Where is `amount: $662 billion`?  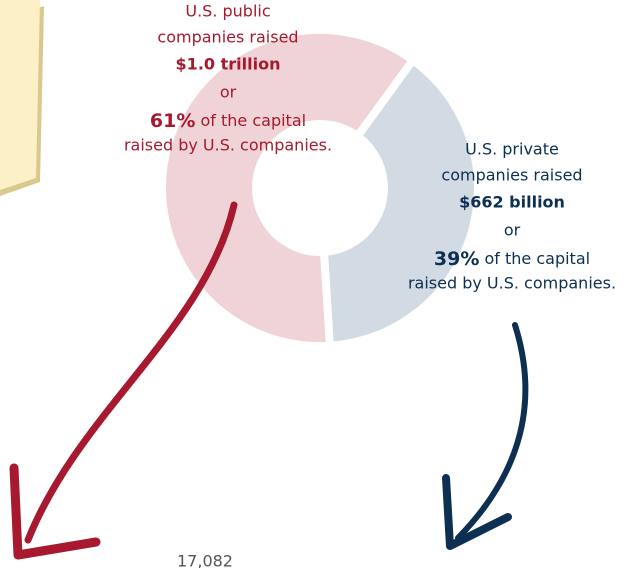 amount: $662 billion is located at coordinates (512, 202).